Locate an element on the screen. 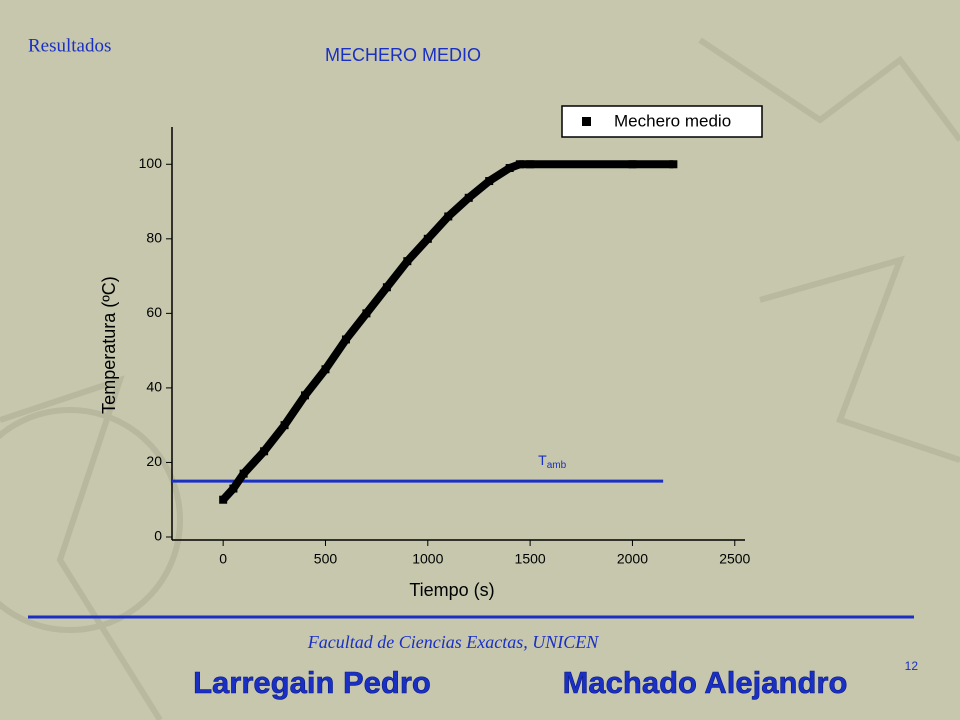 Image resolution: width=960 pixels, height=720 pixels. x-tick-label: 500 is located at coordinates (326, 559).